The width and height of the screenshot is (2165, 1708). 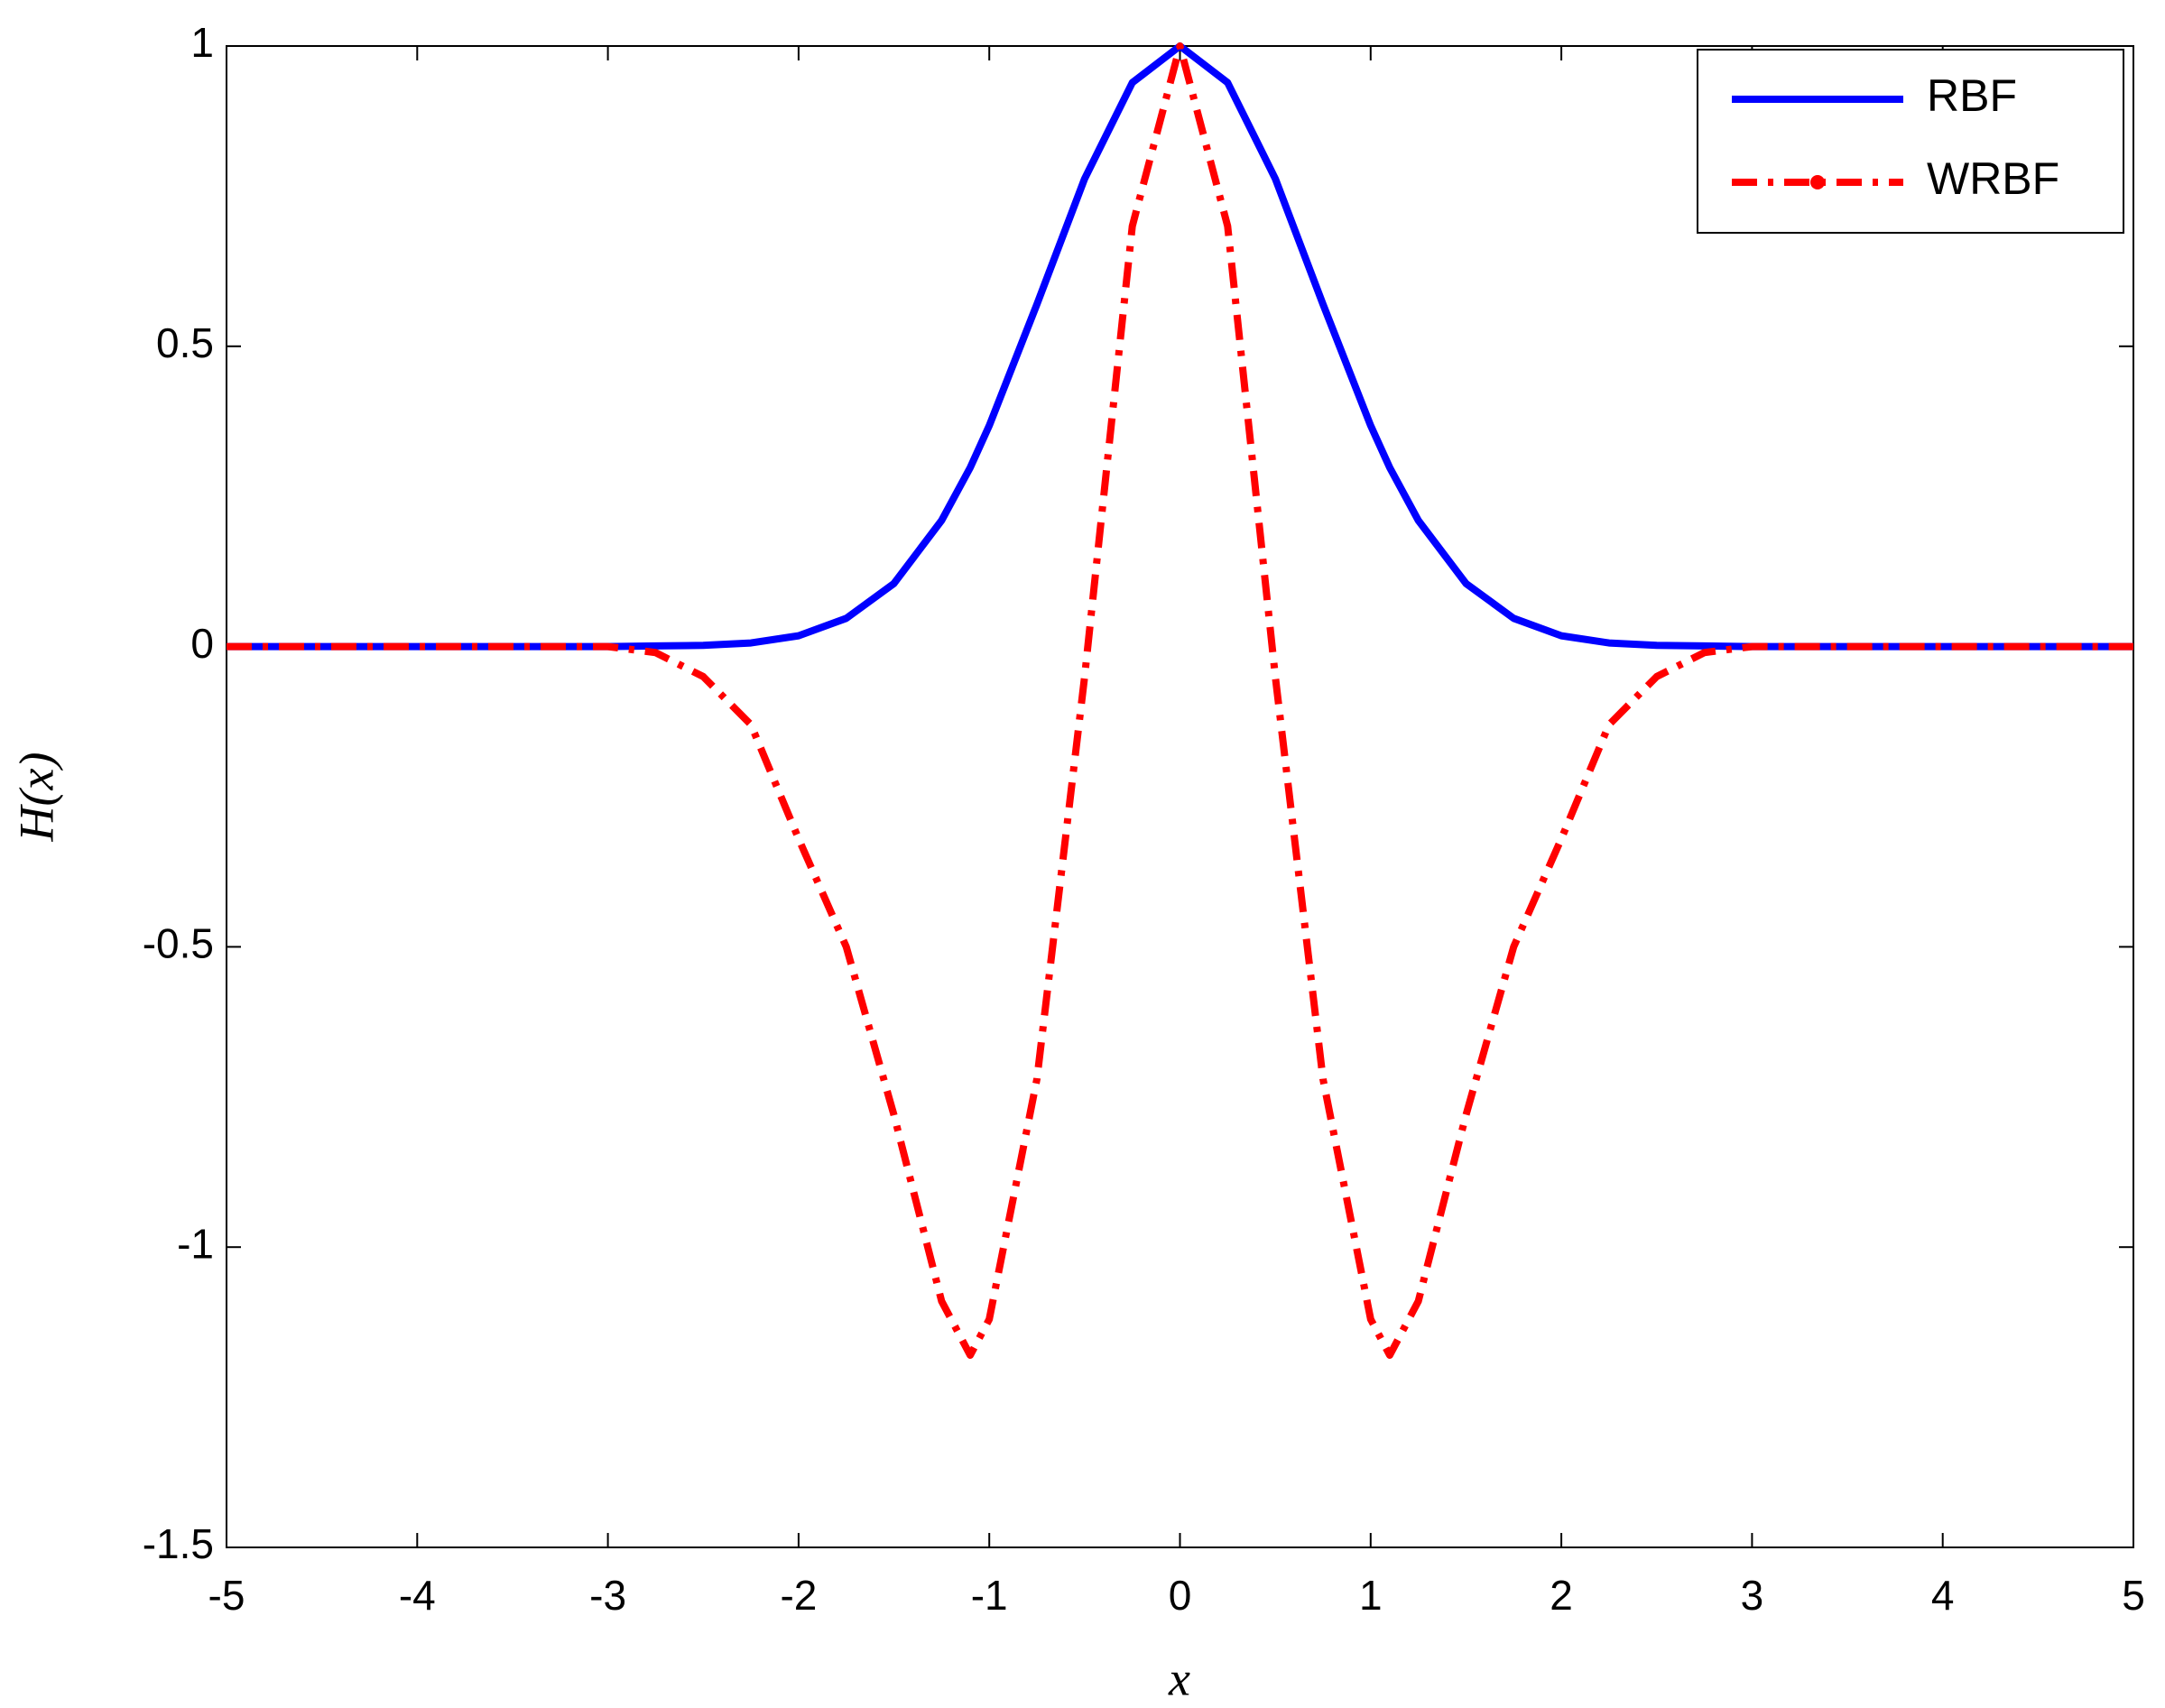 What do you see at coordinates (2133, 1595) in the screenshot?
I see `x-tick-label: 5` at bounding box center [2133, 1595].